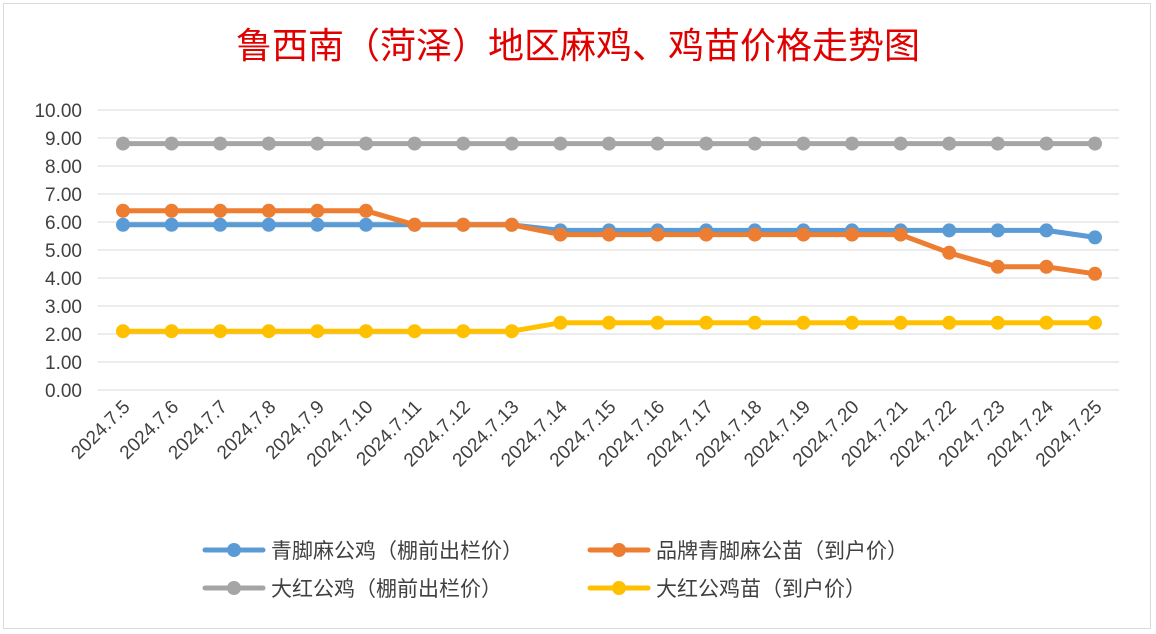 The width and height of the screenshot is (1156, 634). I want to click on legend-label: 大红公鸡（棚前出栏价）, so click(386, 589).